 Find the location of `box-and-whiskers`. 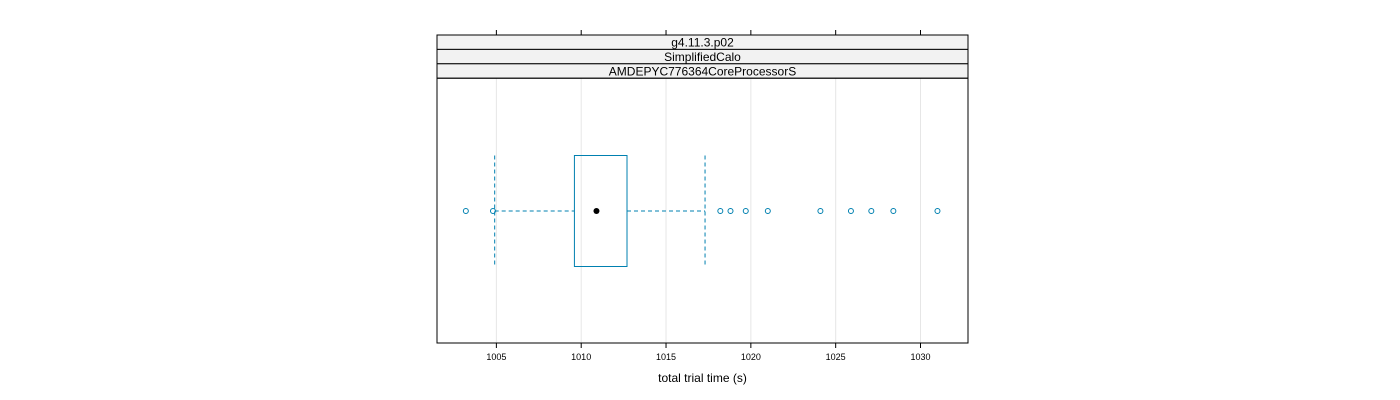

box-and-whiskers is located at coordinates (600, 211).